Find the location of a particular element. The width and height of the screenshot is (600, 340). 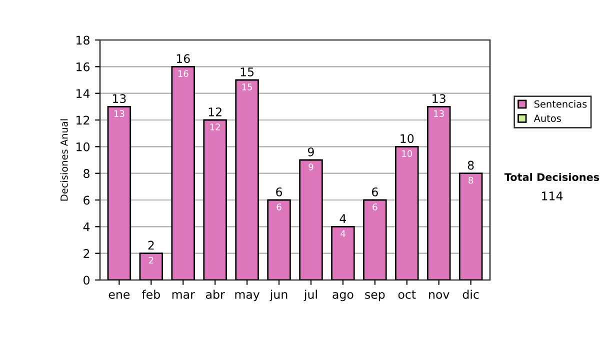

y-tick-label: 16 is located at coordinates (83, 67).